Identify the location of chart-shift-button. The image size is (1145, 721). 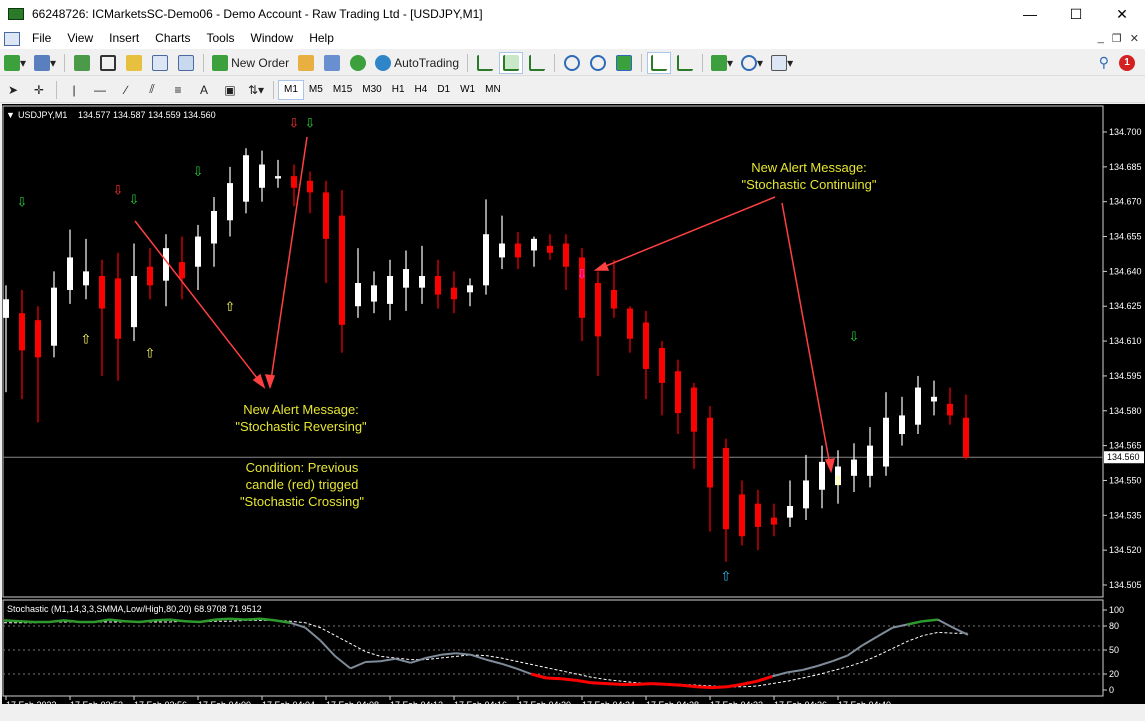
(685, 63).